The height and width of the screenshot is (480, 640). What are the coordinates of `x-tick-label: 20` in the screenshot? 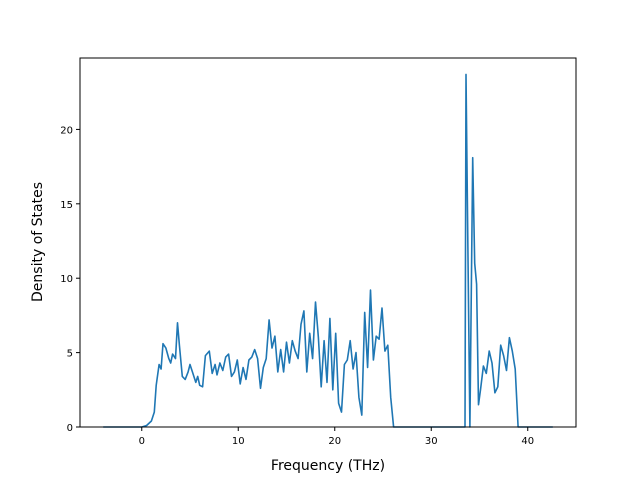 It's located at (334, 441).